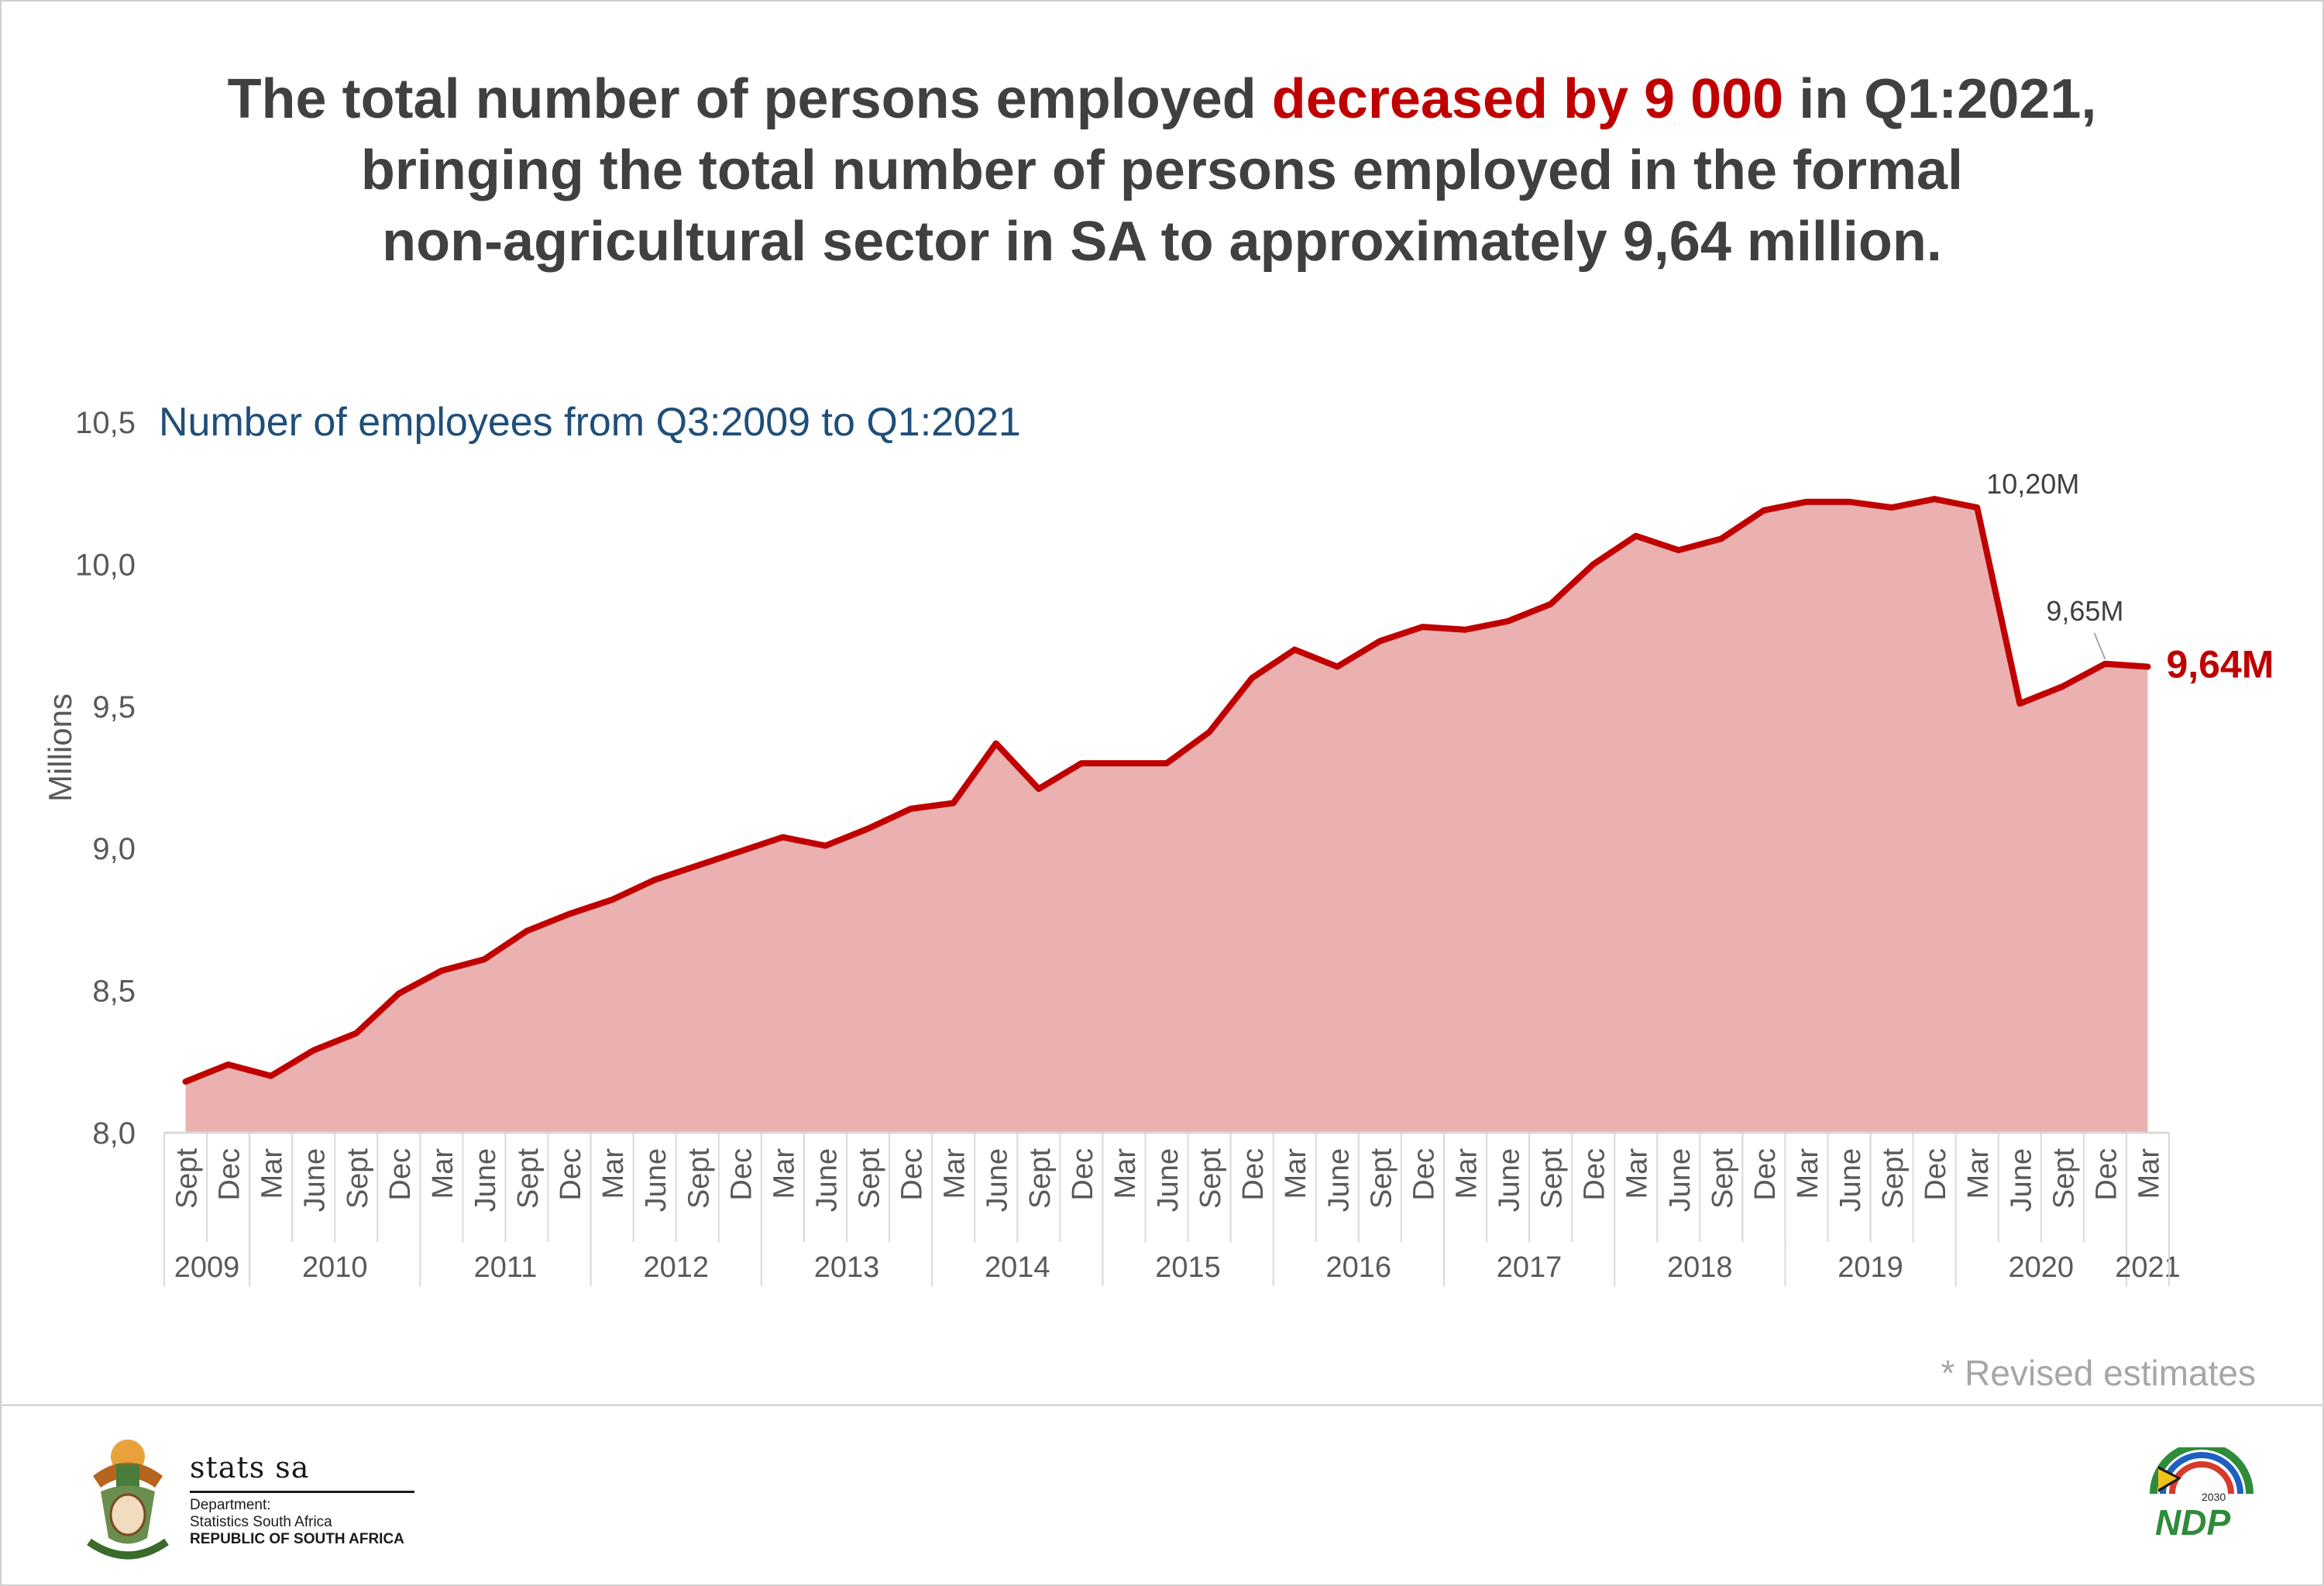 Image resolution: width=2324 pixels, height=1586 pixels. What do you see at coordinates (60, 748) in the screenshot?
I see `y-axis-title: Millions` at bounding box center [60, 748].